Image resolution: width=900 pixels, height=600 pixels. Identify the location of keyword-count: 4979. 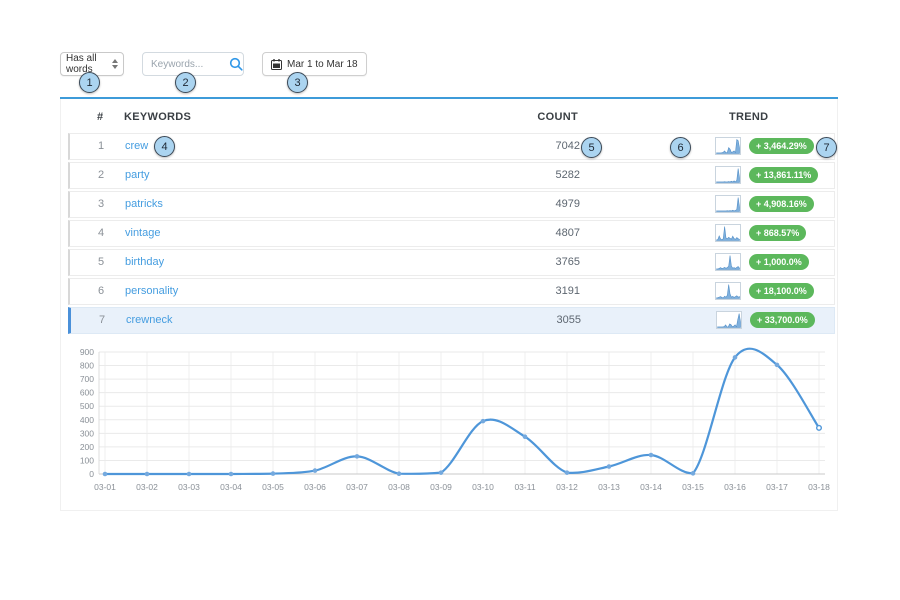
(567, 204).